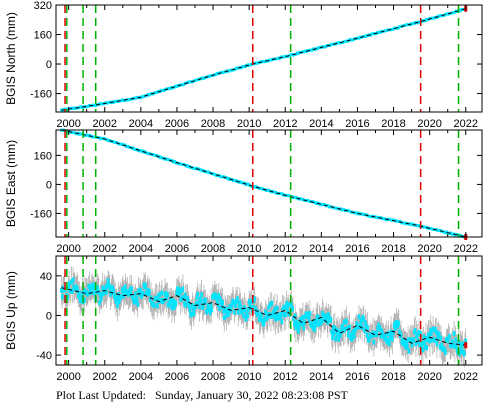 The width and height of the screenshot is (488, 404). Describe the element at coordinates (43, 6) in the screenshot. I see `y-tick-label: 320` at that location.